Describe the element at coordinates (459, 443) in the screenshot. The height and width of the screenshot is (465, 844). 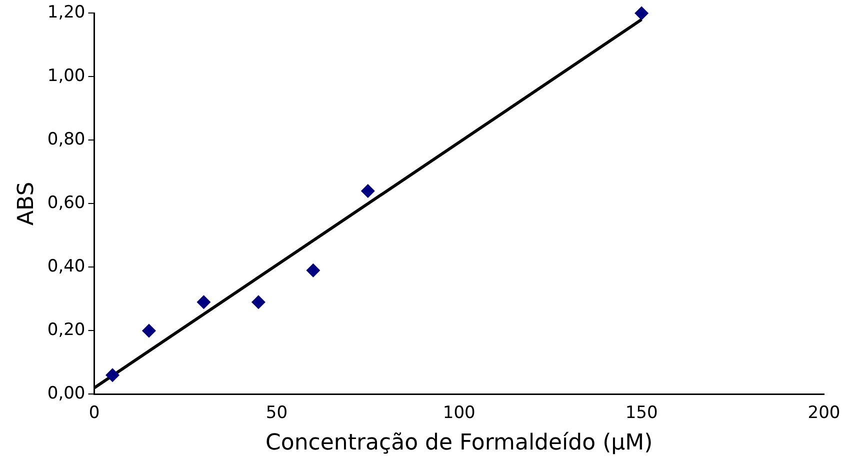
I see `x-axis-title: Concentração de Formaldeído (µM)` at that location.